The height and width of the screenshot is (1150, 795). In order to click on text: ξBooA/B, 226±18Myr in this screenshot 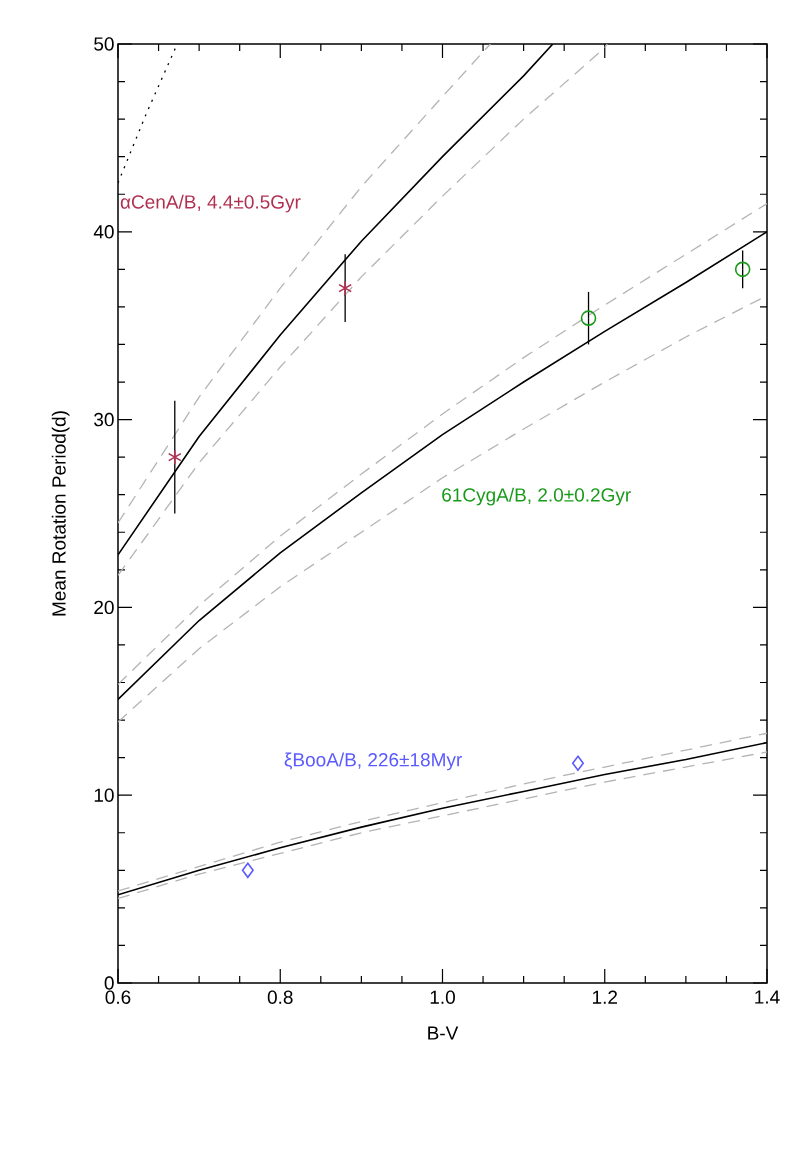, I will do `click(373, 761)`.